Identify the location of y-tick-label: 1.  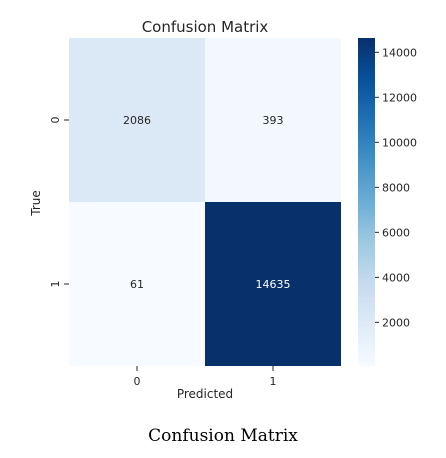
(55, 284).